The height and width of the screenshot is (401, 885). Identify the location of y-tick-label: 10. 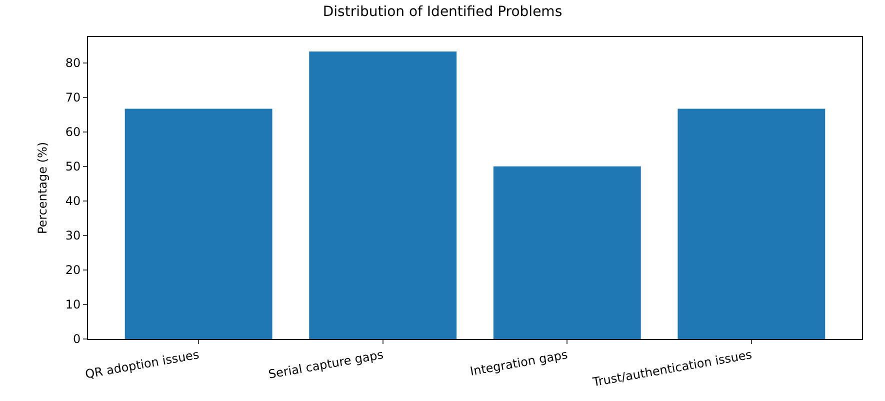
(73, 305).